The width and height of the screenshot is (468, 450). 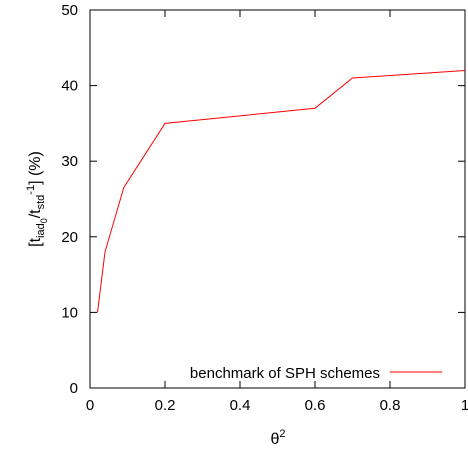 I want to click on y-tick-label: 50, so click(x=69, y=10).